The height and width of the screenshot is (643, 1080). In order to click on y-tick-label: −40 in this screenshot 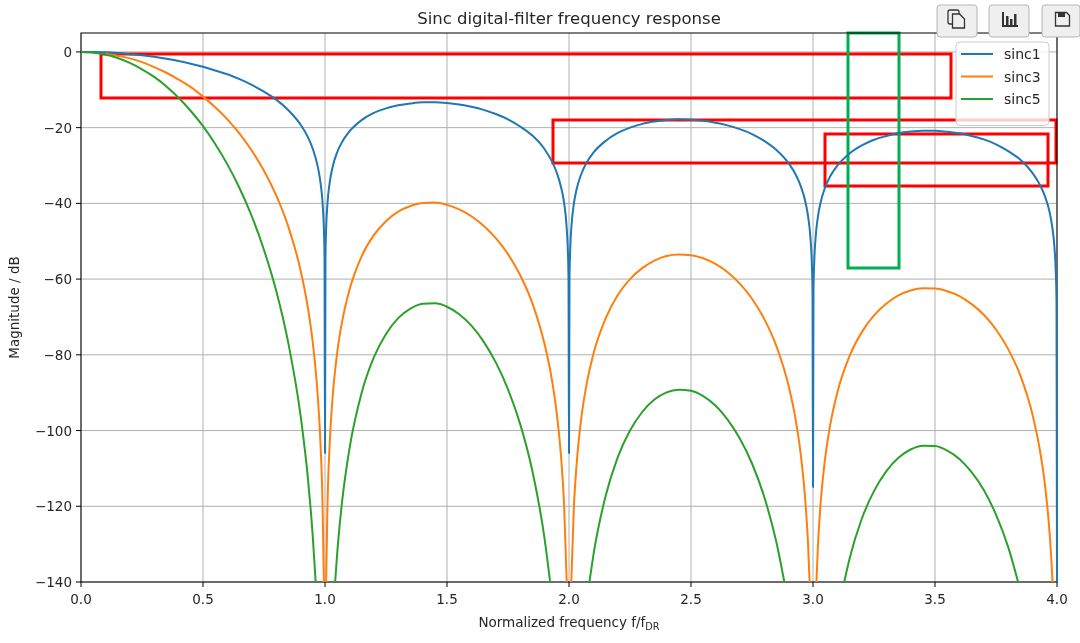, I will do `click(57, 203)`.